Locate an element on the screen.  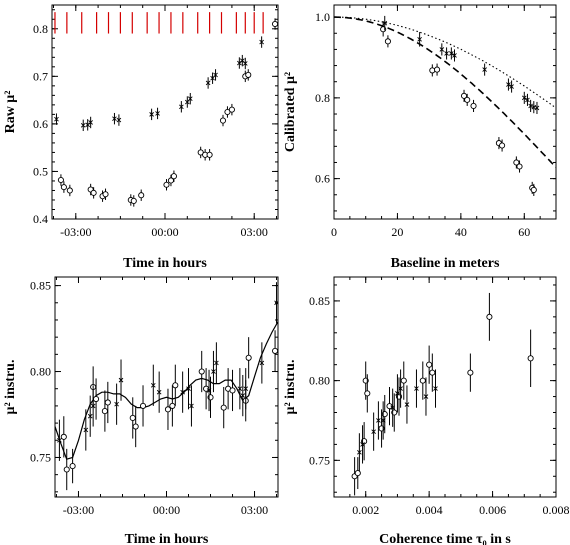
y-tick-label: 0.85 is located at coordinates (319, 301).